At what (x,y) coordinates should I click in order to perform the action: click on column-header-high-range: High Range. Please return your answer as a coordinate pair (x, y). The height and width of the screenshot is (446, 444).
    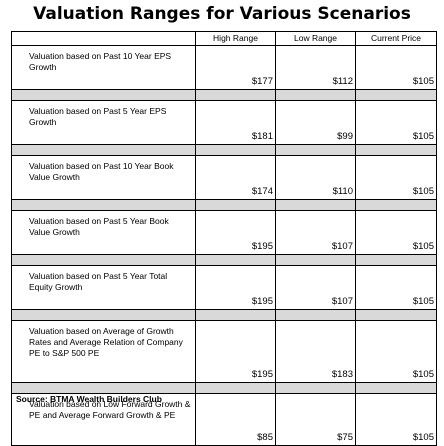
    Looking at the image, I should click on (235, 38).